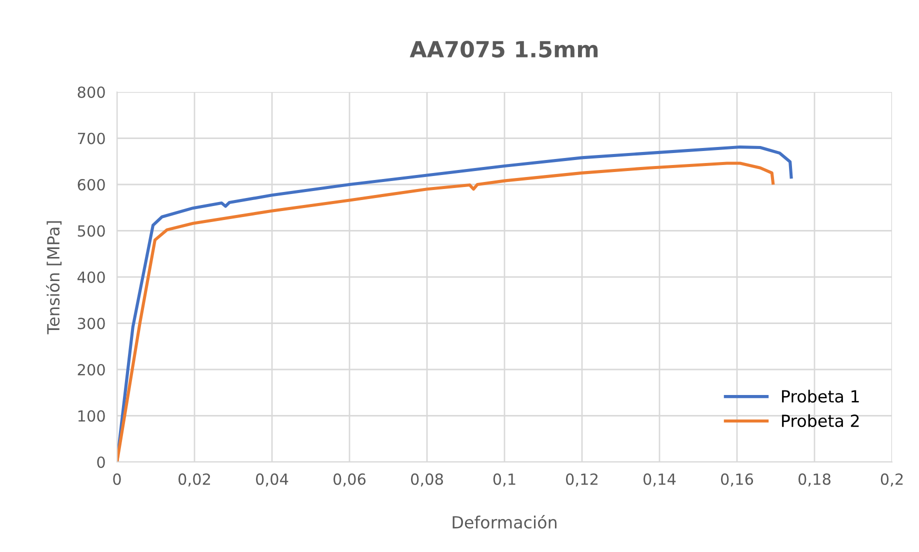 The height and width of the screenshot is (552, 919). I want to click on chart-title: AA7075 1.5mm, so click(504, 49).